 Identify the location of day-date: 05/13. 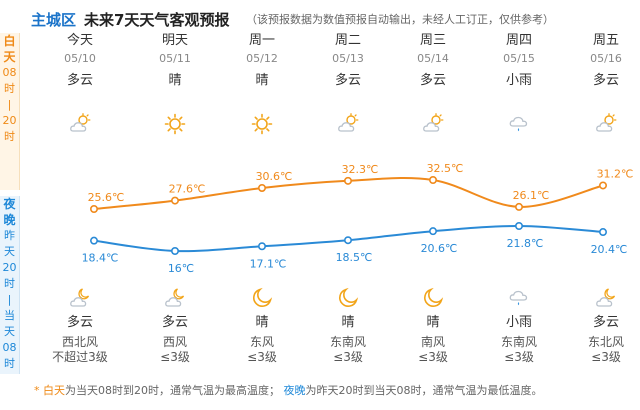
(348, 58).